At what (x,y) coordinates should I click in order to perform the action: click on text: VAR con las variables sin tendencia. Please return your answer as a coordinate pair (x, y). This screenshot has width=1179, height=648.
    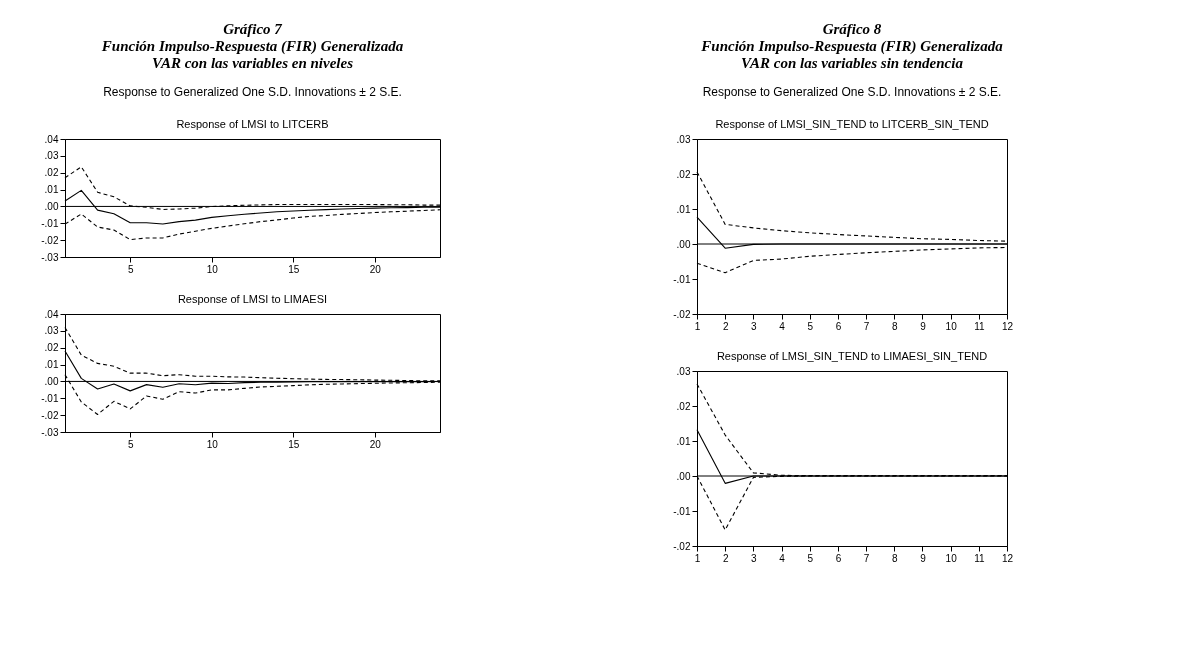
    Looking at the image, I should click on (852, 63).